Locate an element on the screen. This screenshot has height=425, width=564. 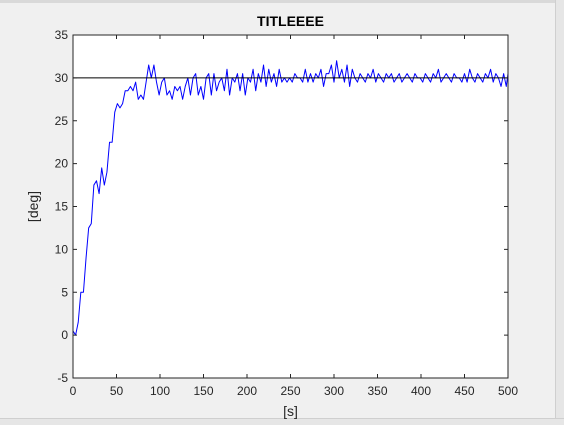
y-tick-label: 0 is located at coordinates (64, 335).